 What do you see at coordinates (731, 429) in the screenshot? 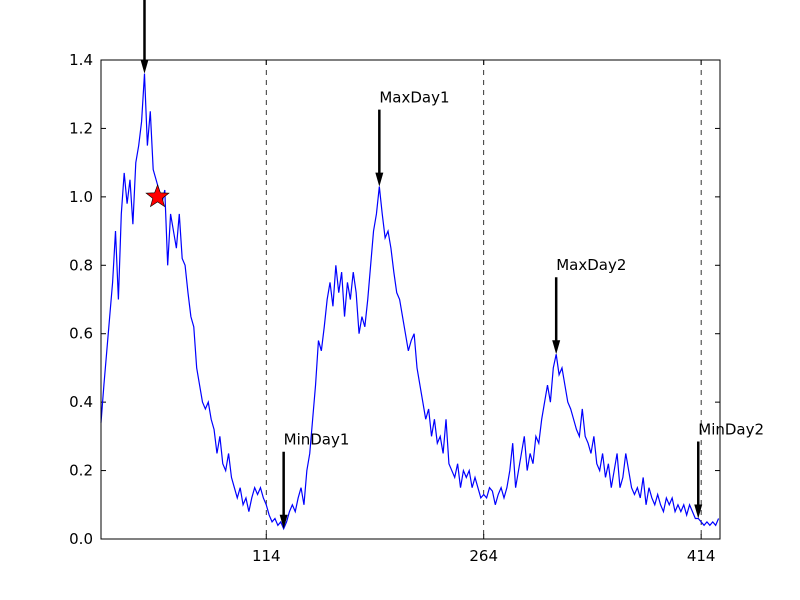
I see `annotation-label: MinDay2` at bounding box center [731, 429].